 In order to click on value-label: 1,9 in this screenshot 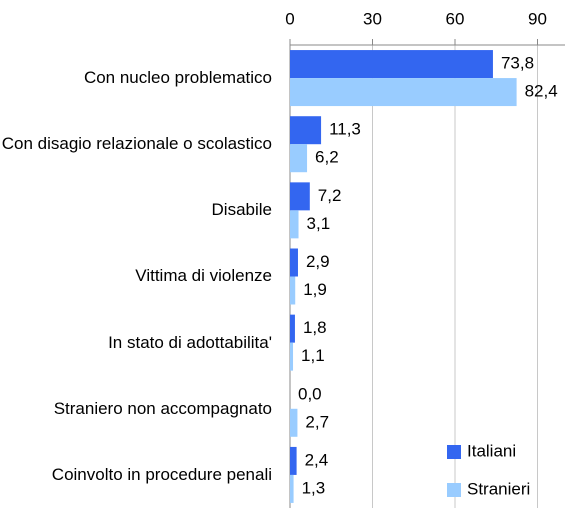, I will do `click(315, 289)`.